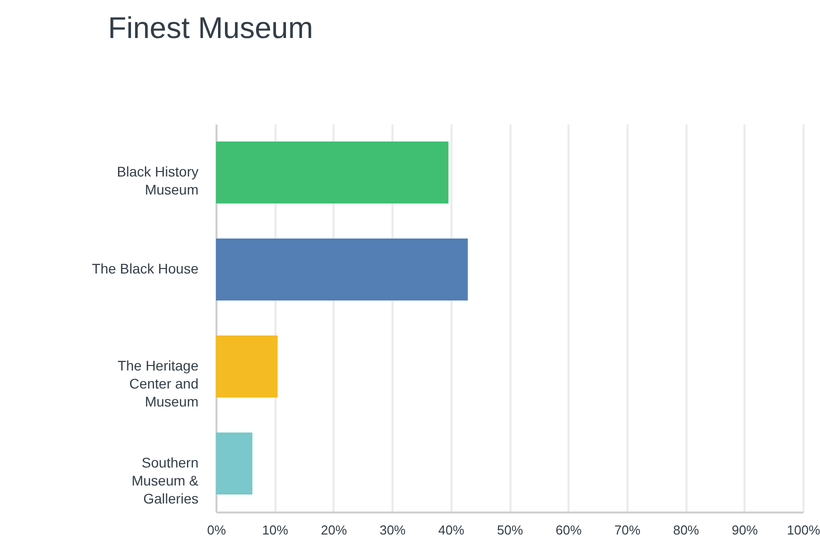 The height and width of the screenshot is (543, 820). I want to click on x-tick-label: 20%, so click(334, 530).